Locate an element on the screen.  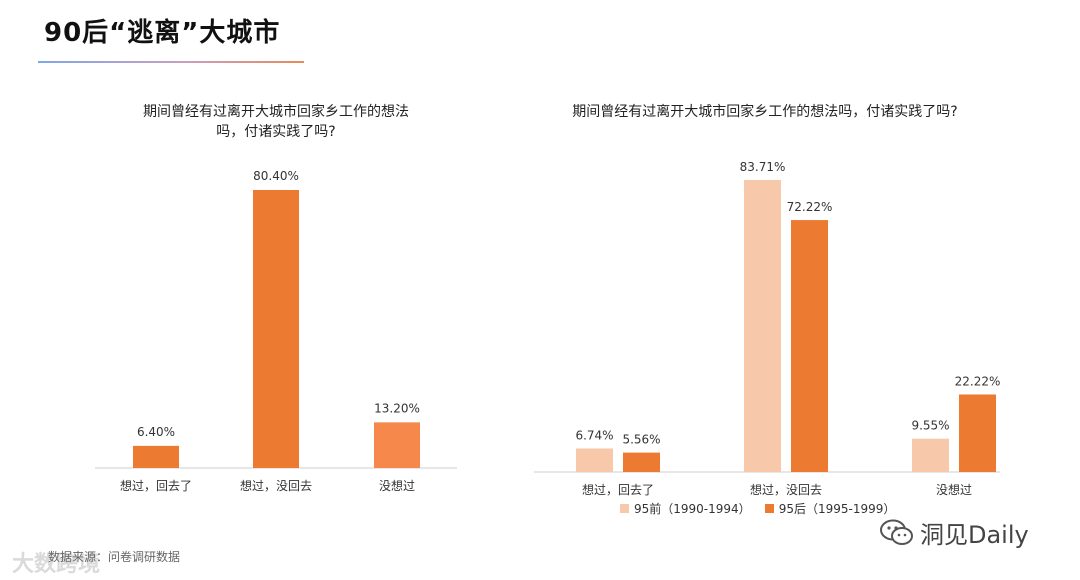
title-underline is located at coordinates (171, 62).